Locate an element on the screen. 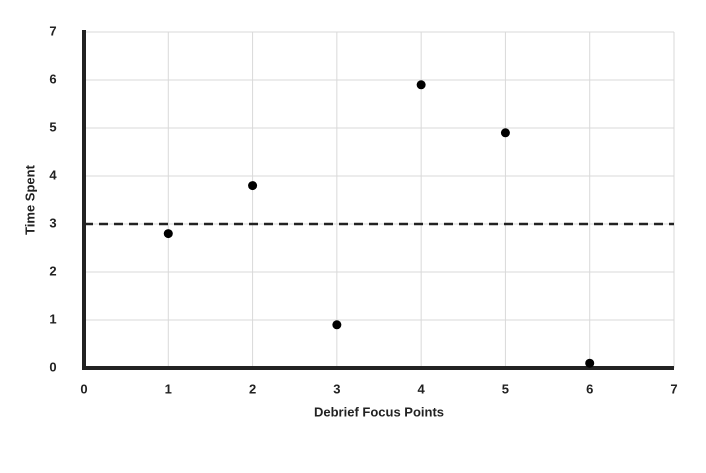 The width and height of the screenshot is (706, 473). y-tick-label: 3 is located at coordinates (52, 222).